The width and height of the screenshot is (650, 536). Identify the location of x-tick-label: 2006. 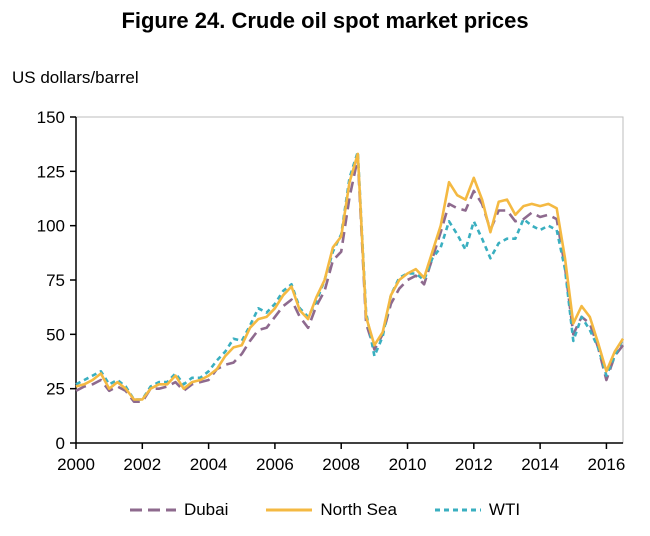
(275, 464).